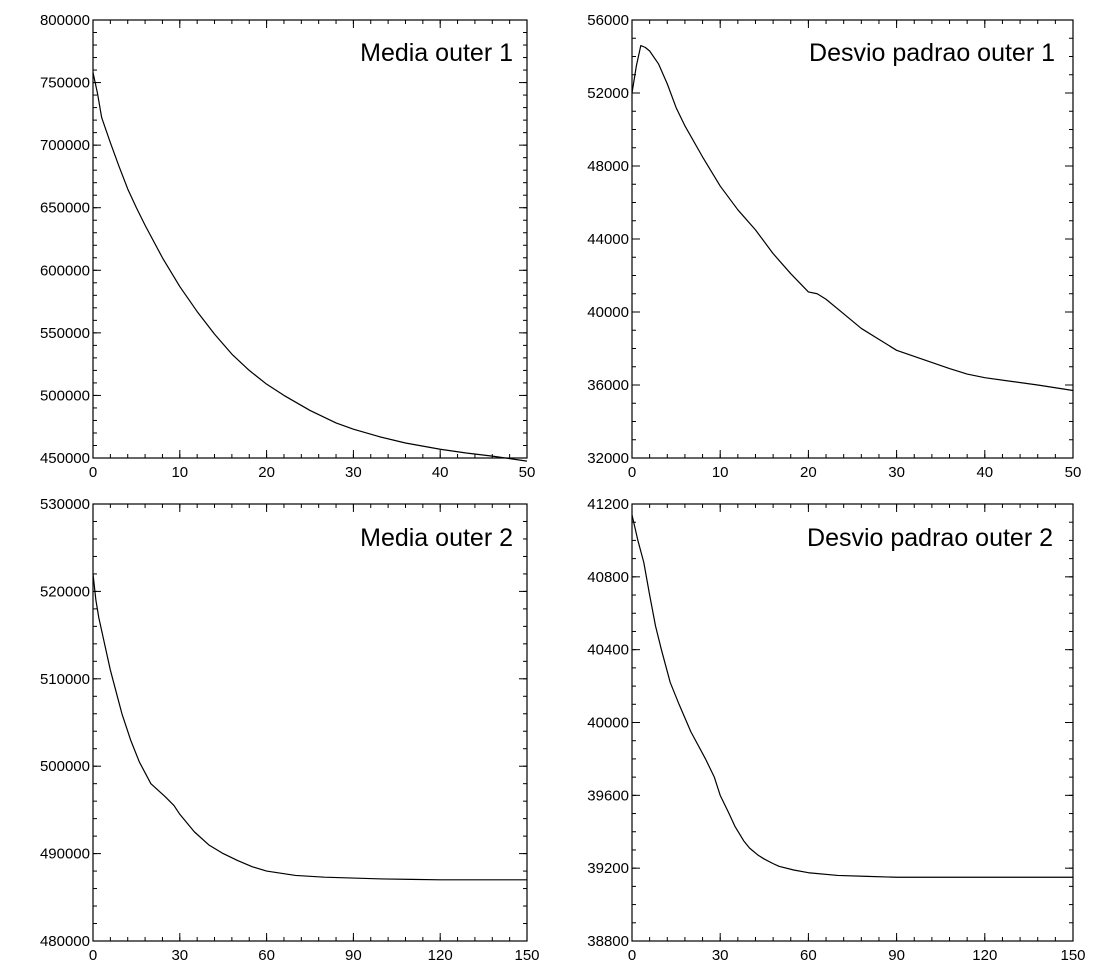 This screenshot has width=1095, height=979. I want to click on y-tick-label: 36000, so click(608, 385).